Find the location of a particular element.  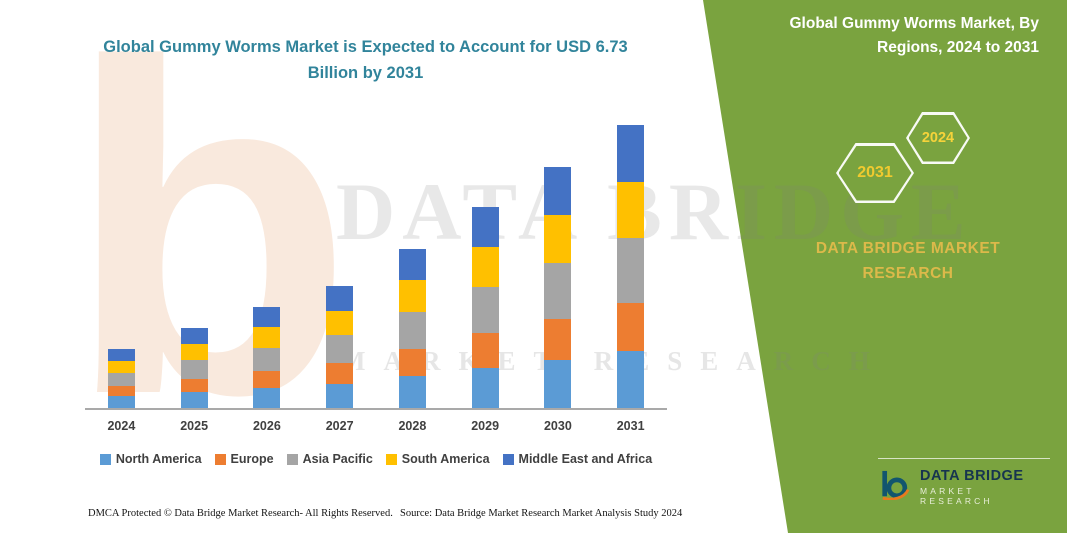

legend-item-north-america: North America is located at coordinates (150, 459).